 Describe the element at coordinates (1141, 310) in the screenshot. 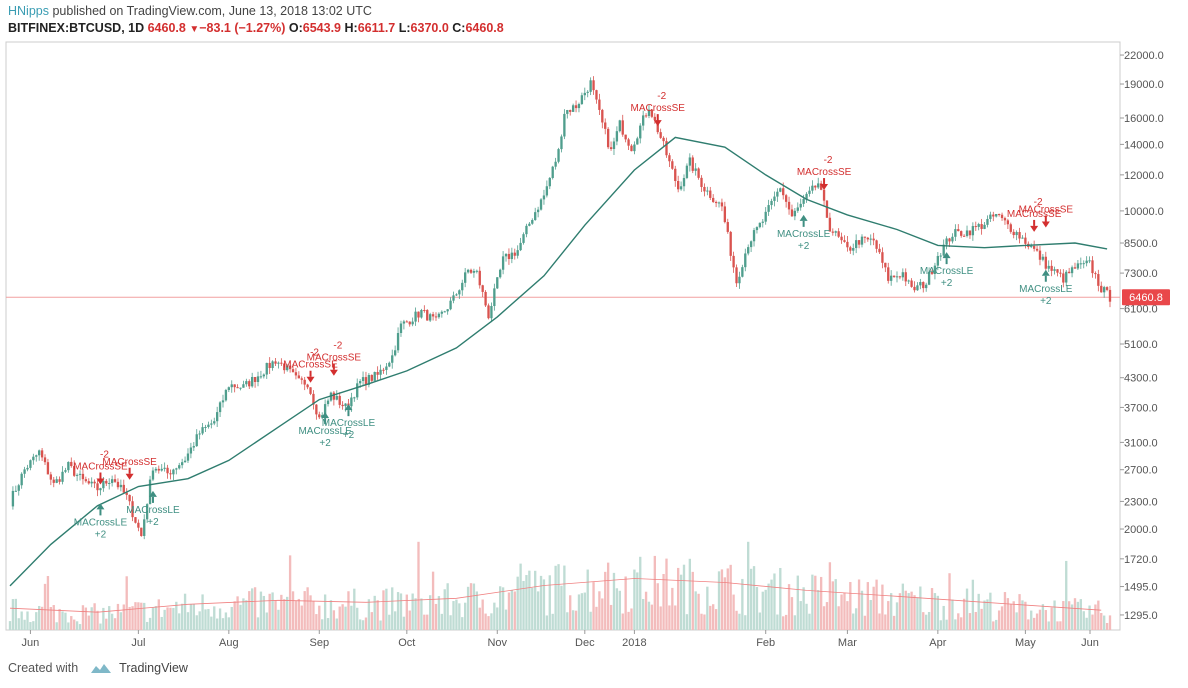

I see `y-tick-label: 6100.0` at that location.